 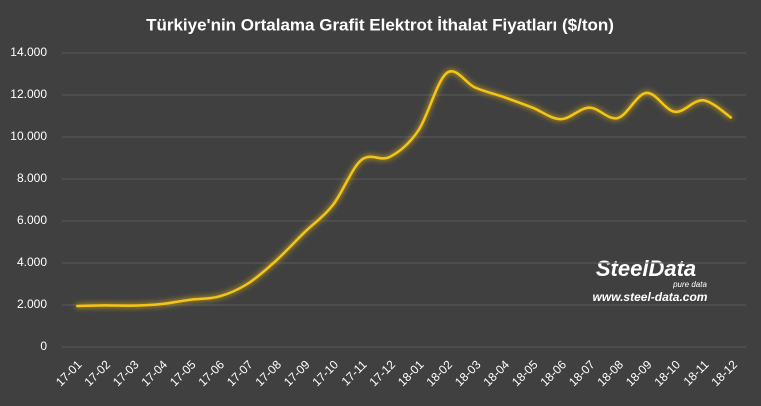 I want to click on y-tick-label: 2.000, so click(x=32, y=304).